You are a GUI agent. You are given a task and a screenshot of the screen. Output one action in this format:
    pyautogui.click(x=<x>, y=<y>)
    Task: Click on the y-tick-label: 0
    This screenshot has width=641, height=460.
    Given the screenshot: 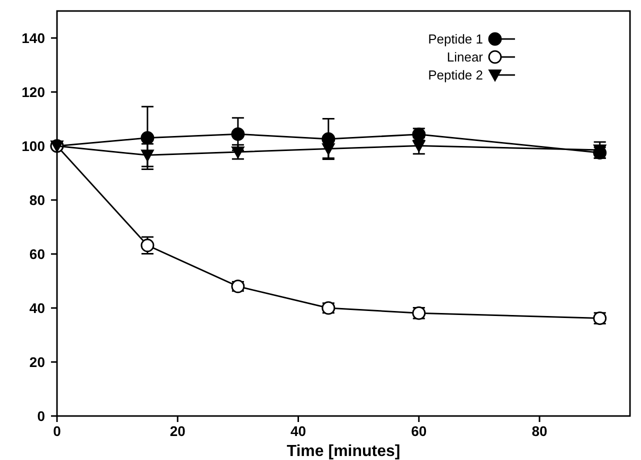 What is the action you would take?
    pyautogui.click(x=41, y=416)
    